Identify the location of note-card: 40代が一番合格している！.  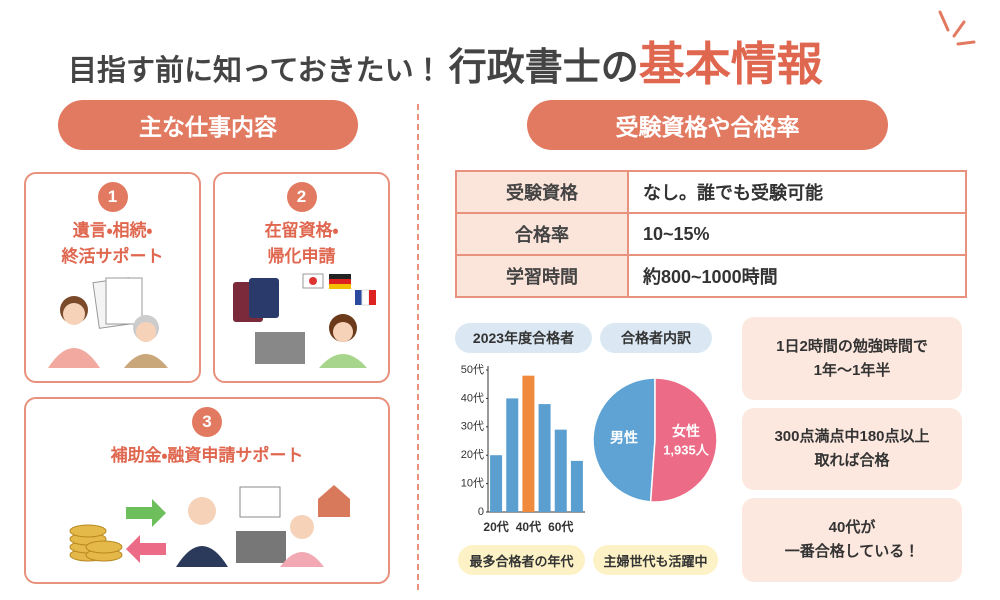
(852, 540).